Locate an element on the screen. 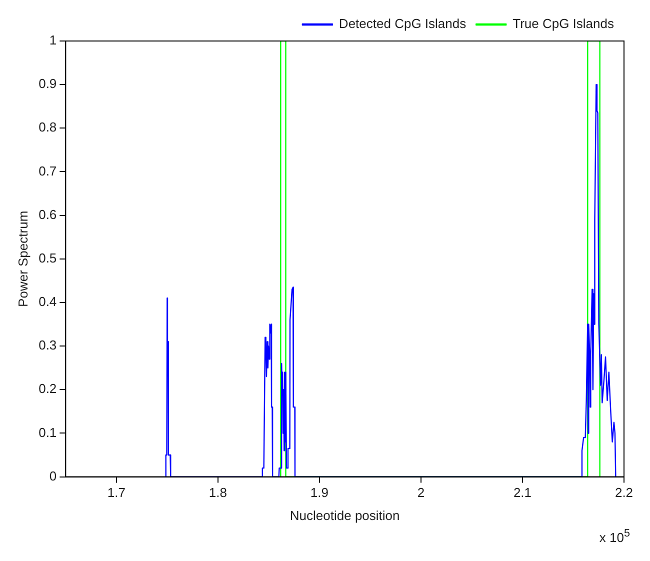  x-tick-label: 1.7 is located at coordinates (116, 492).